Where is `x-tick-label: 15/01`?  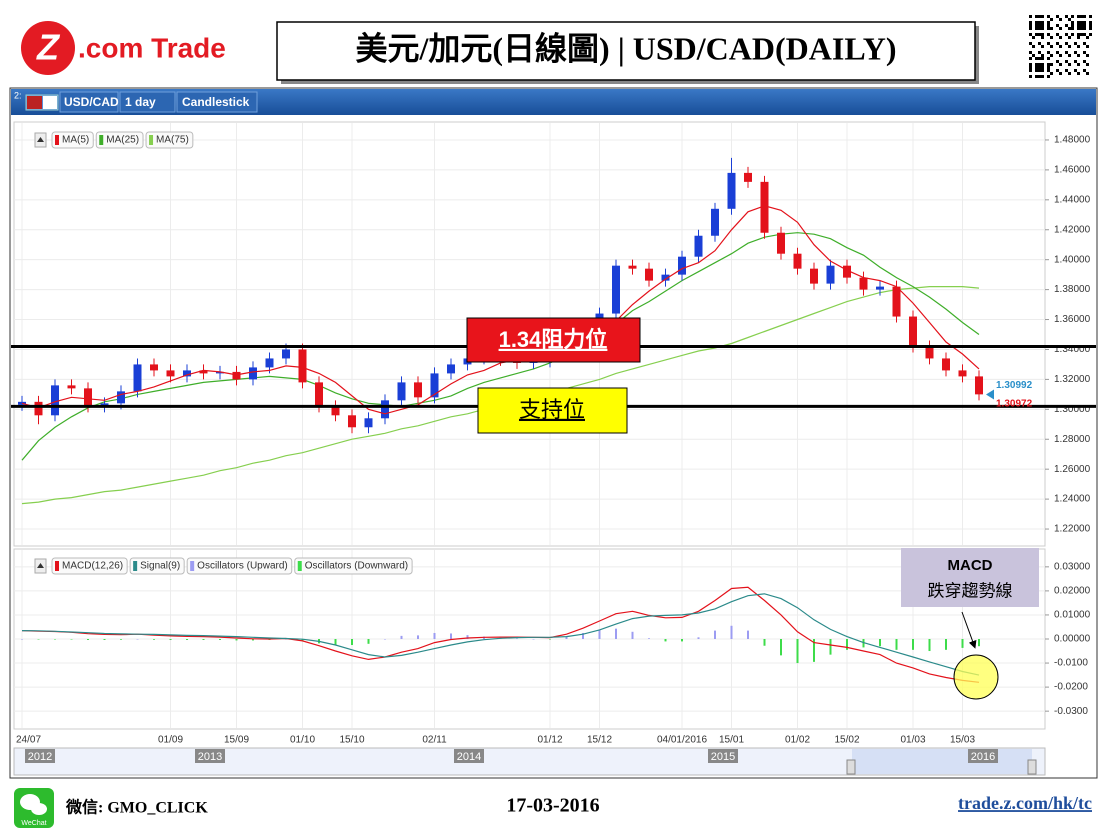 x-tick-label: 15/01 is located at coordinates (731, 740).